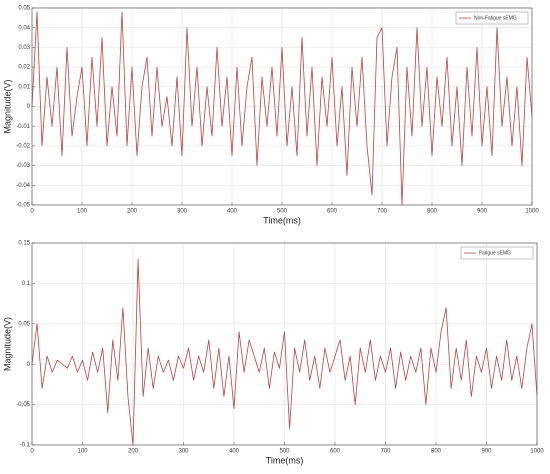  What do you see at coordinates (24, 28) in the screenshot?
I see `y-tick-label: 0.04` at bounding box center [24, 28].